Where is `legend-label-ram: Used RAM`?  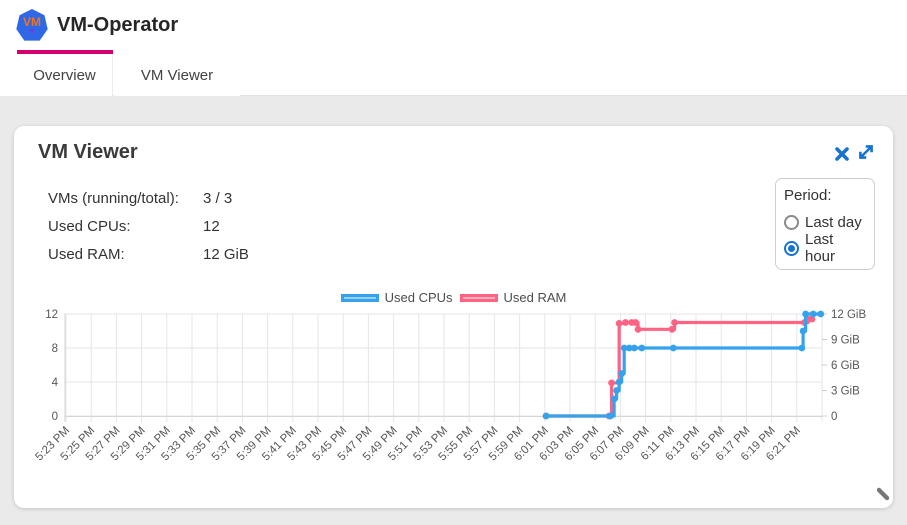 legend-label-ram: Used RAM is located at coordinates (535, 297).